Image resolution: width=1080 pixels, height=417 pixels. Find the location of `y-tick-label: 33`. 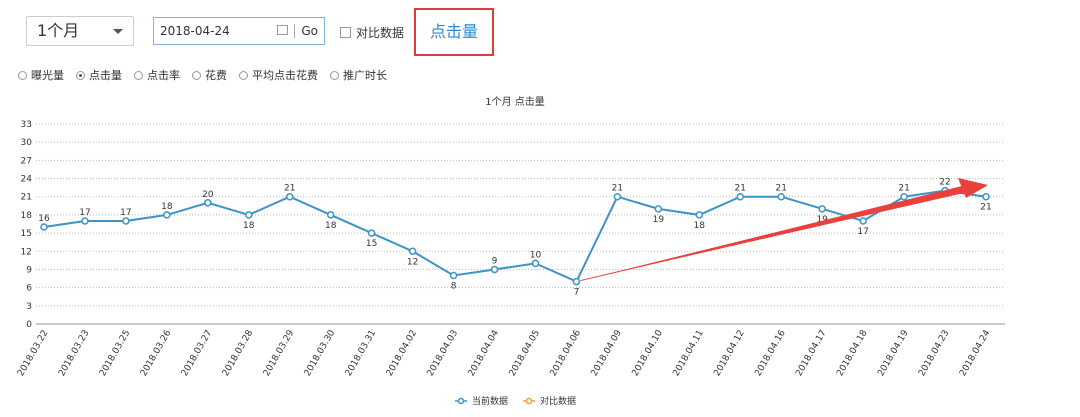

y-tick-label: 33 is located at coordinates (26, 125).